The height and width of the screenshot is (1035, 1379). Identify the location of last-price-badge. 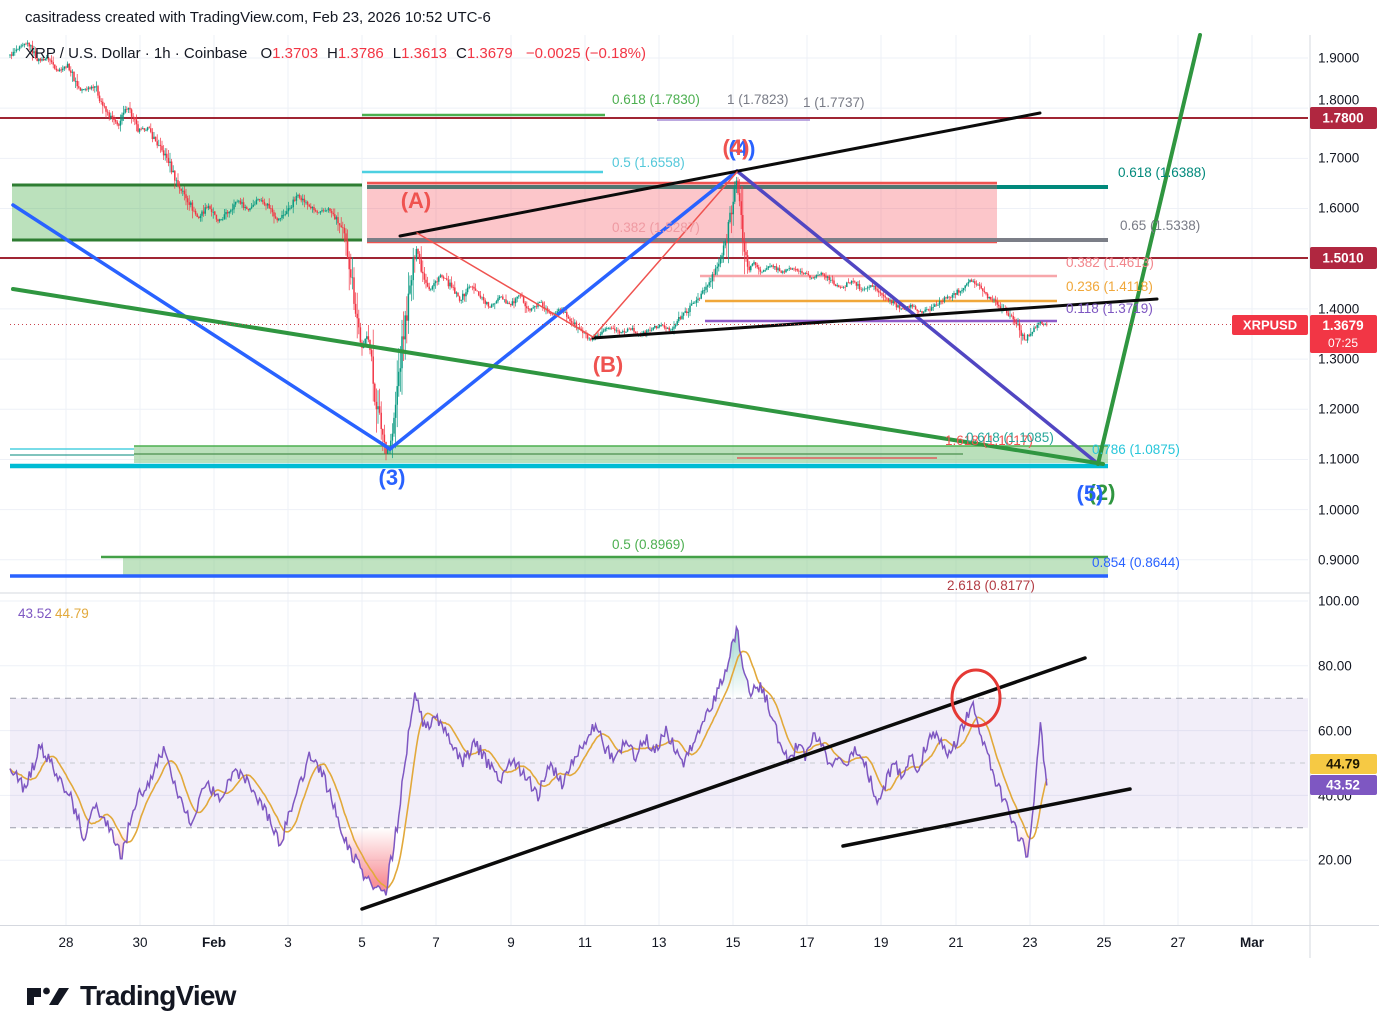
(1343, 334).